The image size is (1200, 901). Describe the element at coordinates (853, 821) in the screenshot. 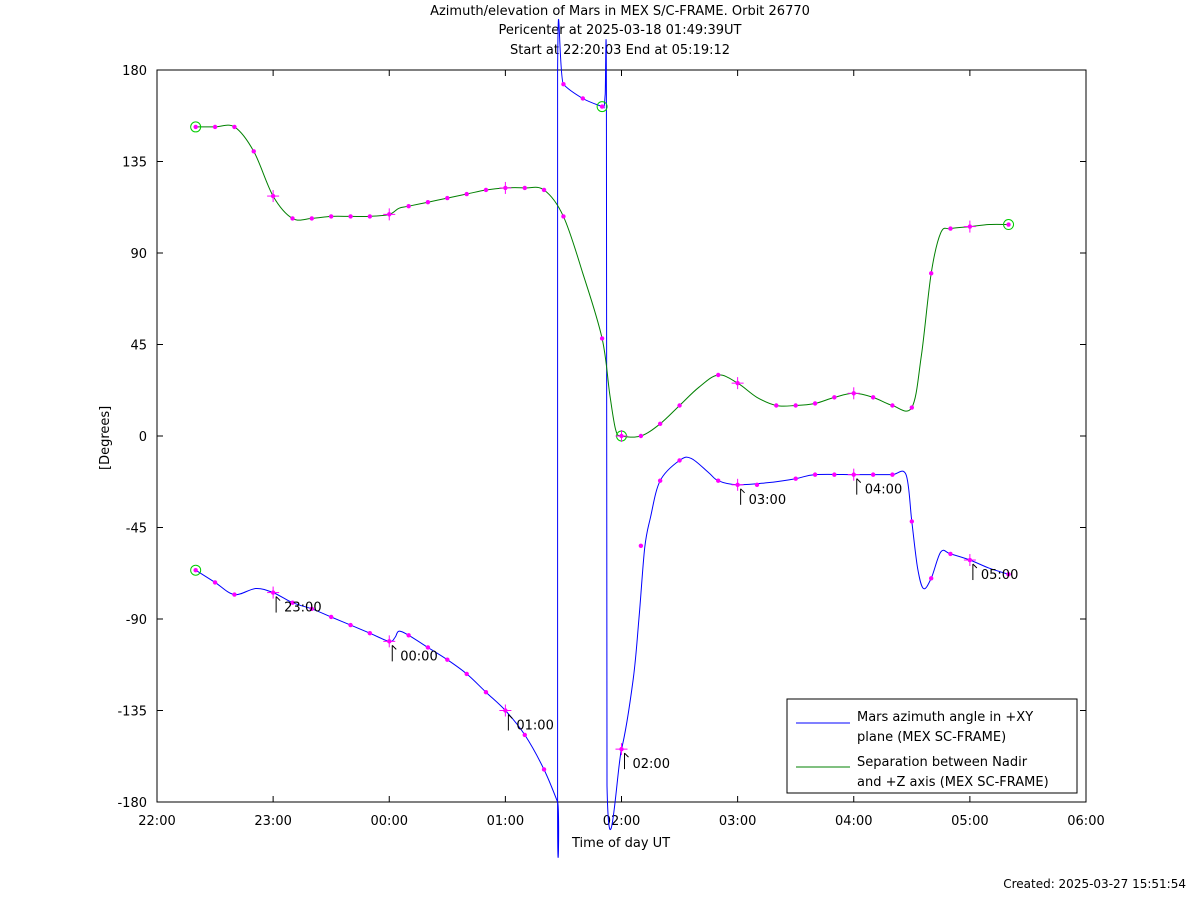

I see `x-tick-label: 04:00` at that location.